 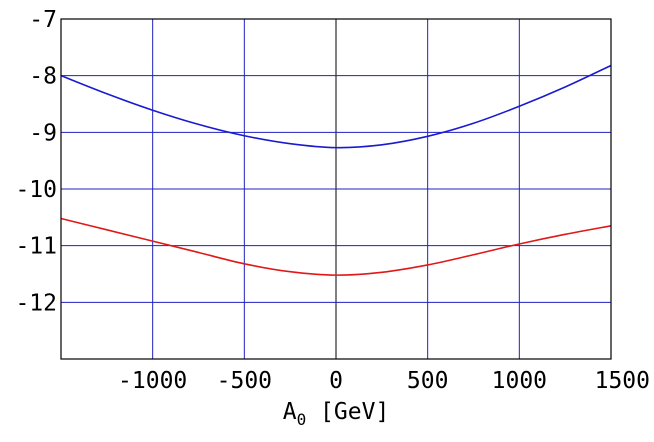 I want to click on y-tick-label: -7, so click(x=43, y=20).